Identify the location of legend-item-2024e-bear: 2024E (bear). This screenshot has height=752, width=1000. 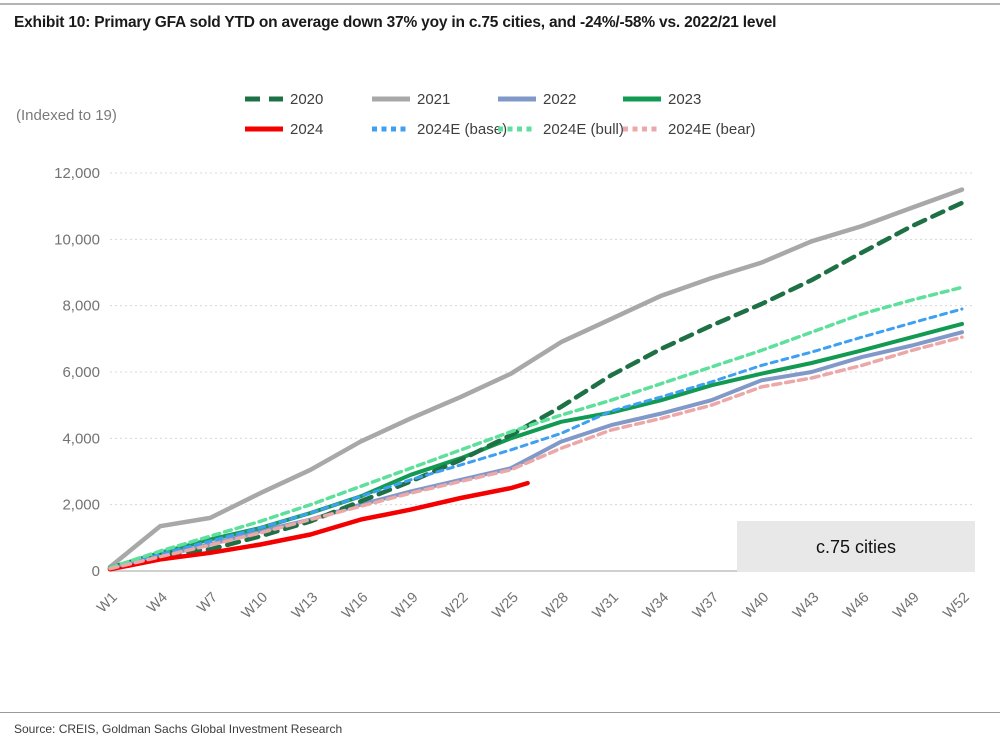
(689, 129).